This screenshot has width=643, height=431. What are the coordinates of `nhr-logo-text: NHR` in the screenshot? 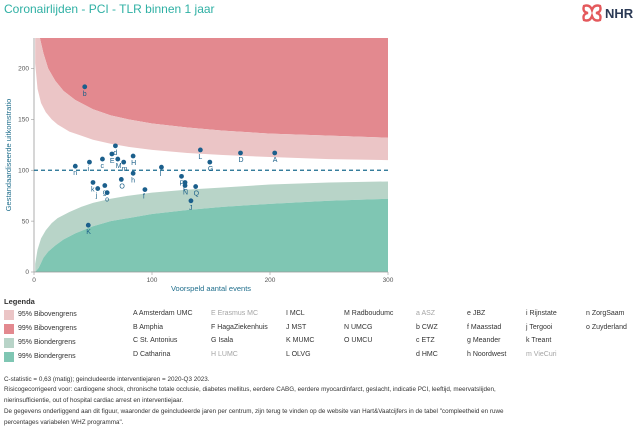 It's located at (619, 13).